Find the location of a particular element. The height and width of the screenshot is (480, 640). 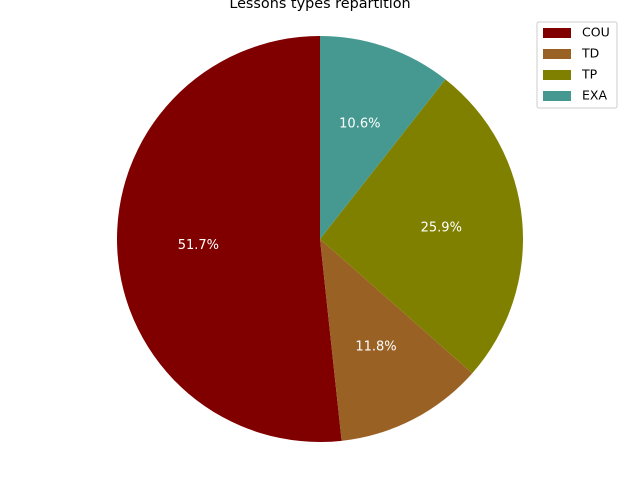

legend-swatch-cou is located at coordinates (557, 33).